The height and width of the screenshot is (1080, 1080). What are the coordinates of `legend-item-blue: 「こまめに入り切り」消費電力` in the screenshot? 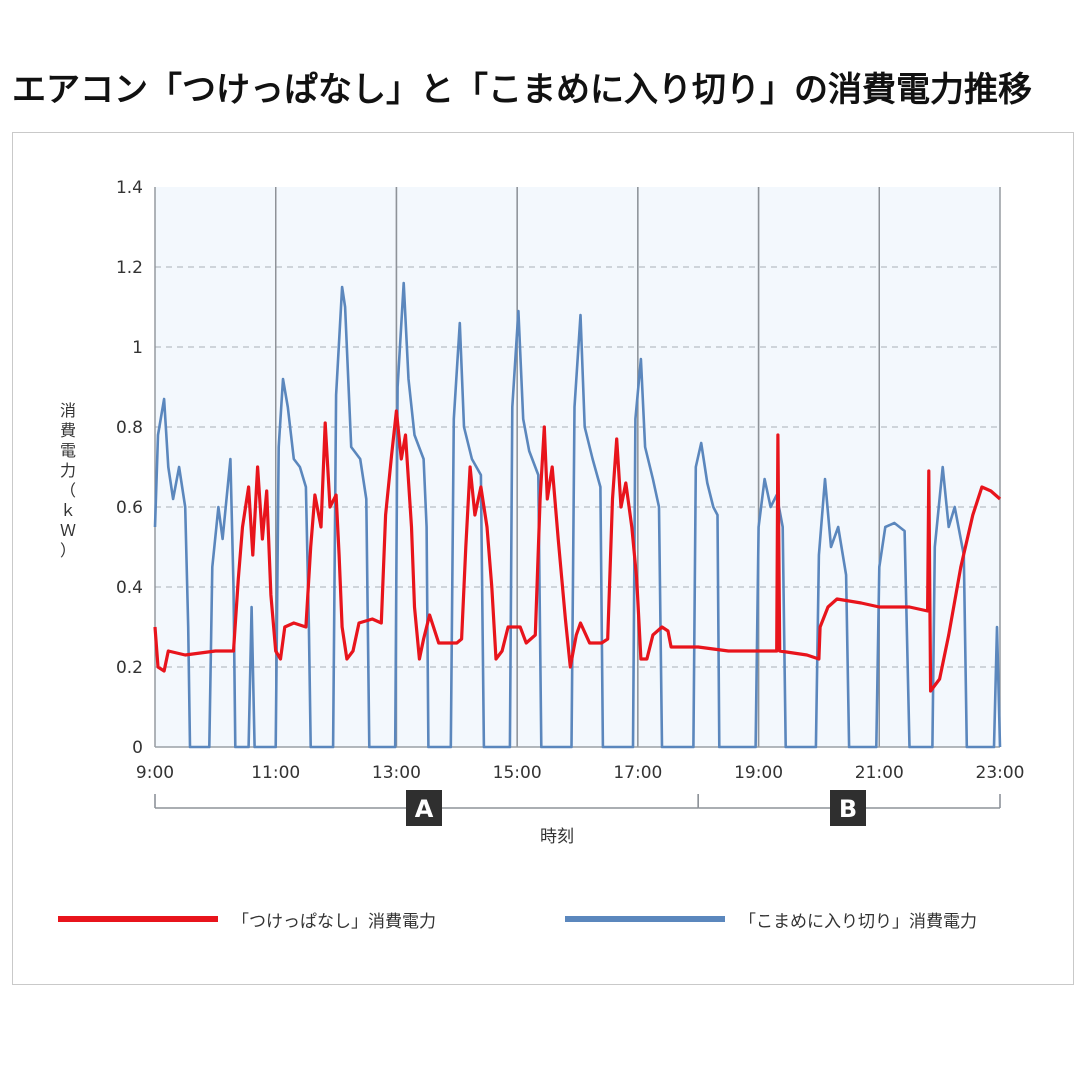 It's located at (771, 919).